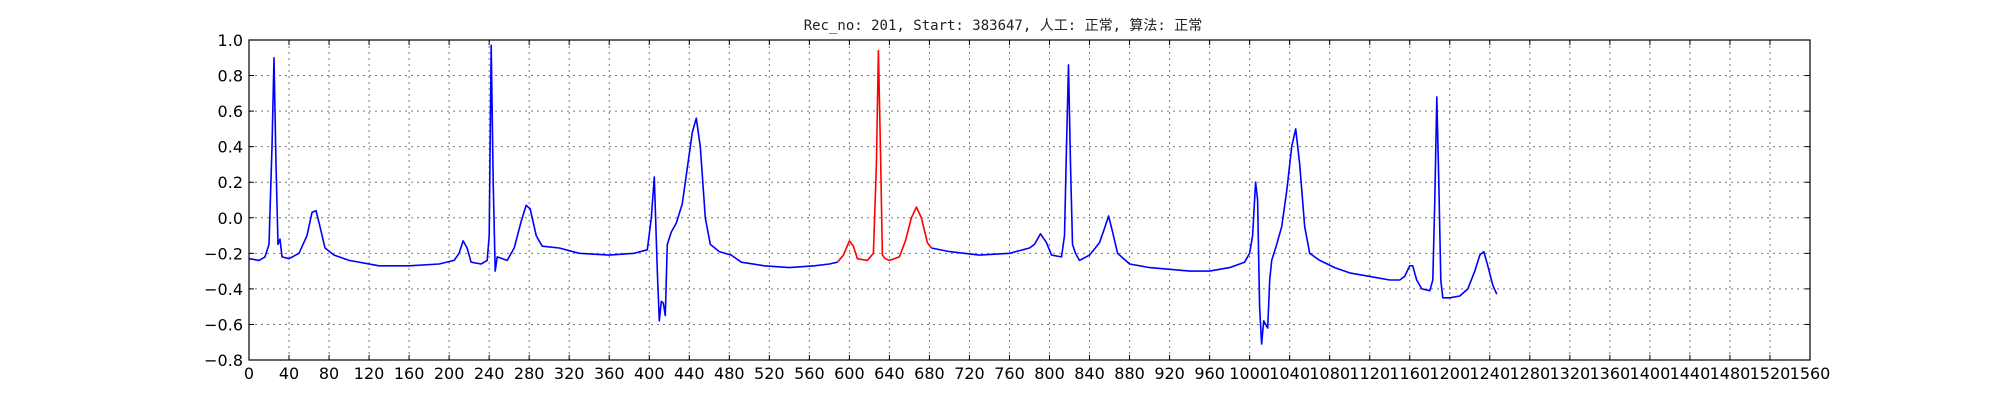 This screenshot has height=400, width=2000. Describe the element at coordinates (769, 373) in the screenshot. I see `x-tick-label: 520` at that location.